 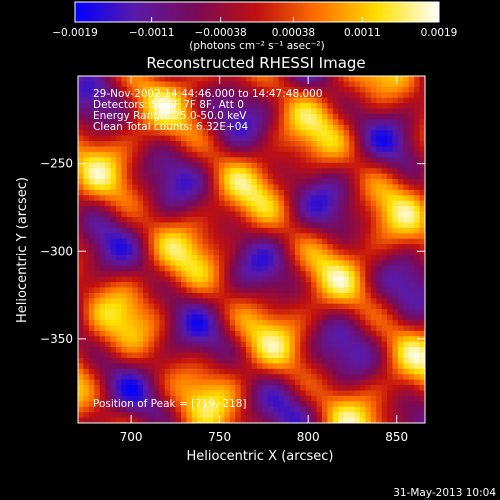 I want to click on colorbar-tick-label: −0.00038, so click(x=220, y=33).